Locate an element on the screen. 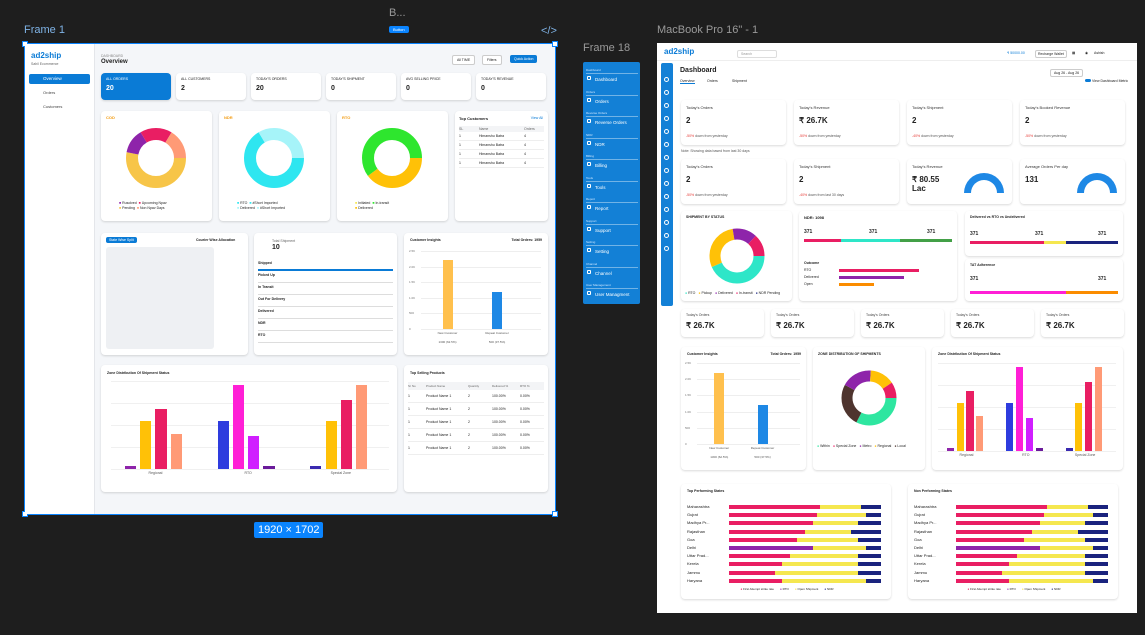 The width and height of the screenshot is (1145, 635). size-badge: 1920 × 1702 is located at coordinates (289, 530).